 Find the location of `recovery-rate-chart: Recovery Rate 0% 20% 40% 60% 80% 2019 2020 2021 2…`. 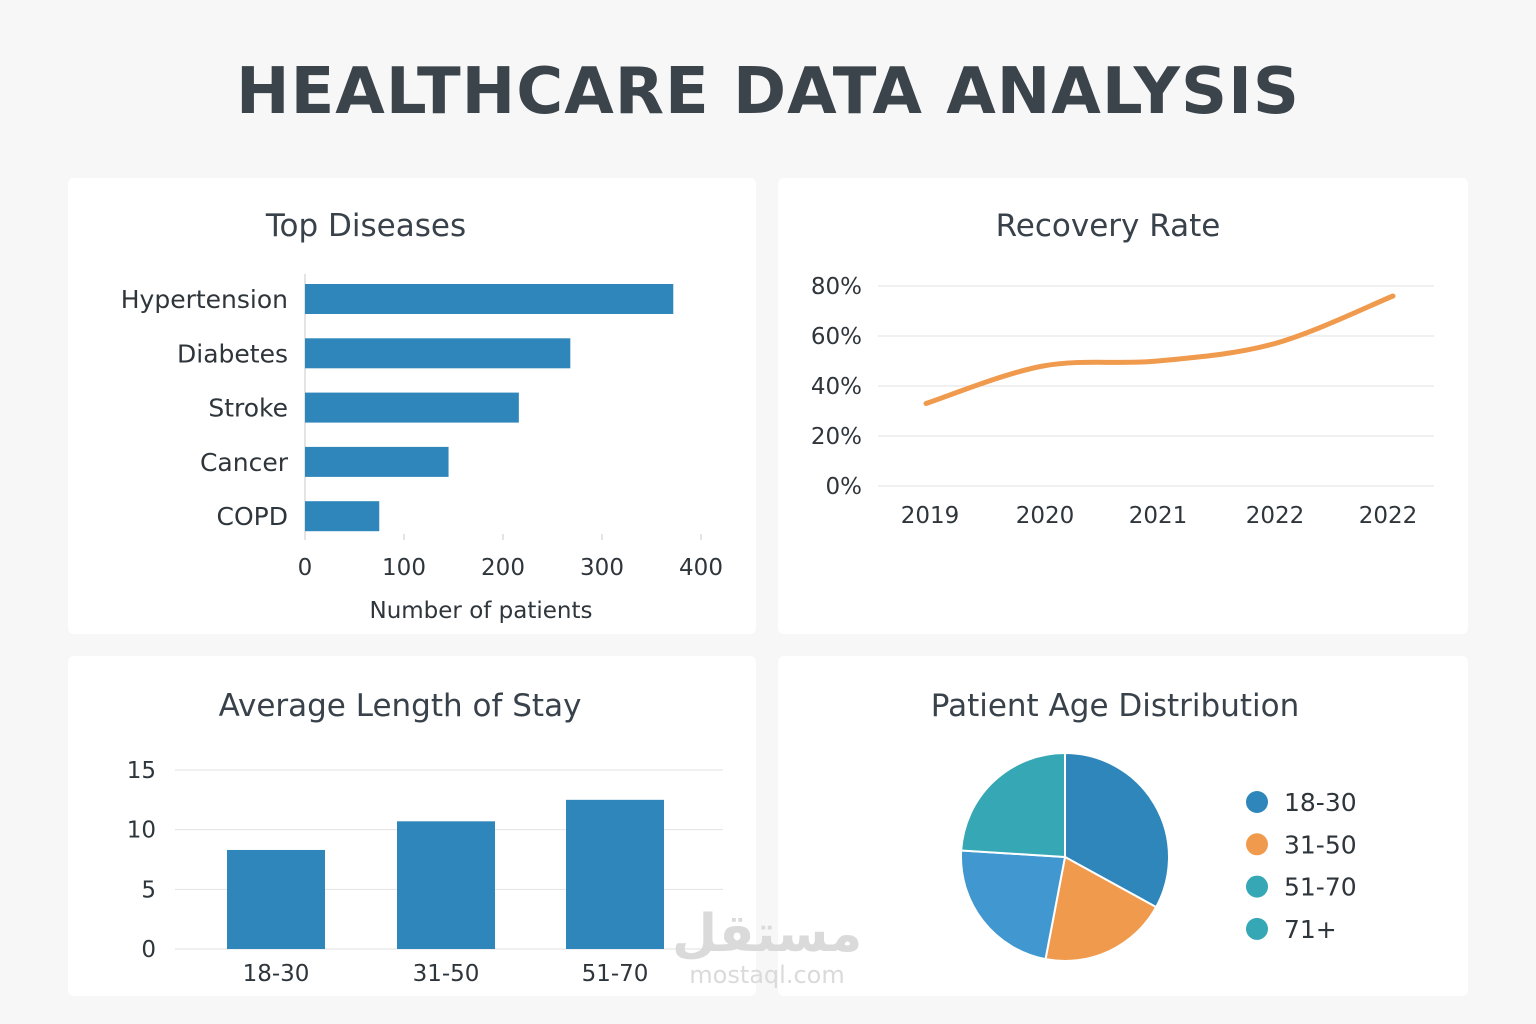

recovery-rate-chart: Recovery Rate 0% 20% 40% 60% 80% 2019 2020 2021 2… is located at coordinates (1122, 368).